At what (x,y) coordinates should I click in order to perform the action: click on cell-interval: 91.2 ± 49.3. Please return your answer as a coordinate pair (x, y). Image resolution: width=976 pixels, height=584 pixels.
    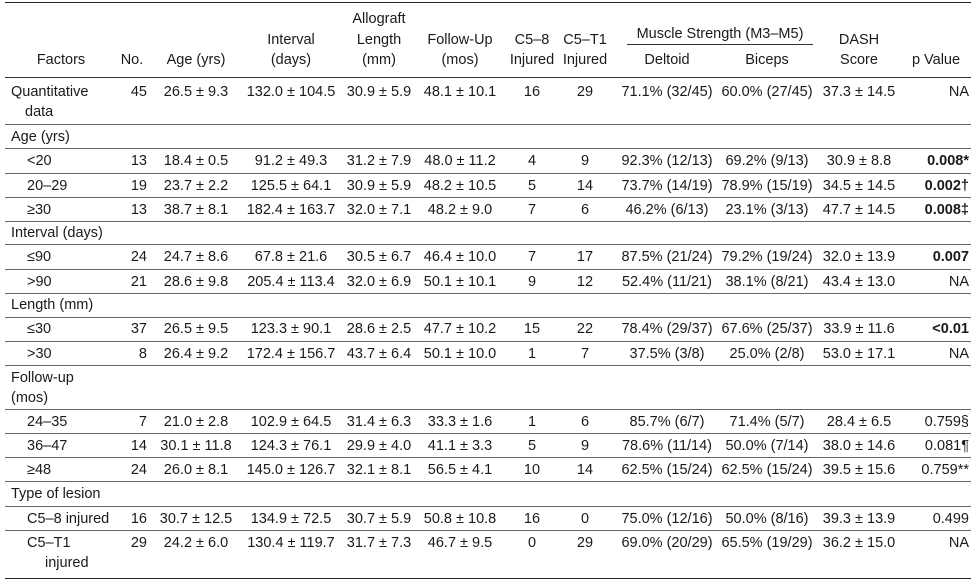
    Looking at the image, I should click on (291, 161).